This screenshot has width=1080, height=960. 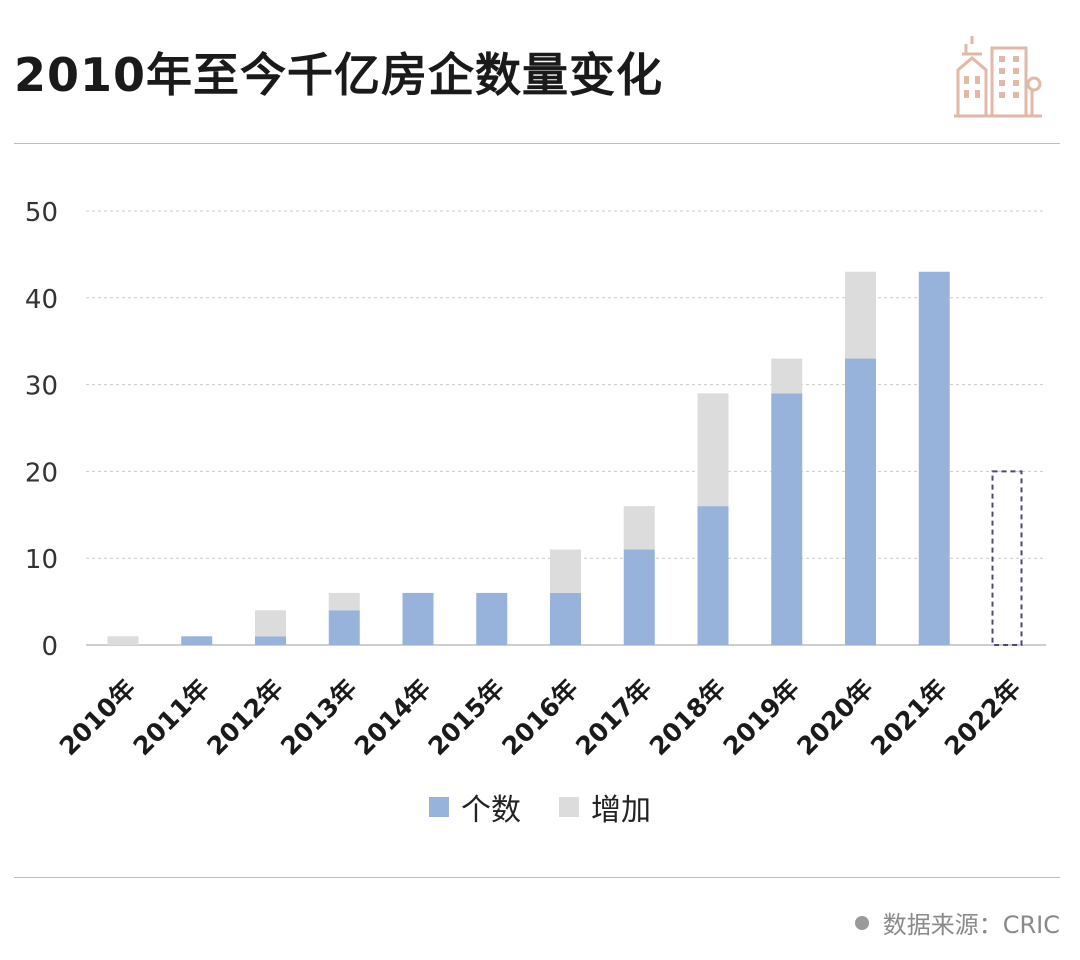 I want to click on y-tick-label: 40, so click(x=41, y=300).